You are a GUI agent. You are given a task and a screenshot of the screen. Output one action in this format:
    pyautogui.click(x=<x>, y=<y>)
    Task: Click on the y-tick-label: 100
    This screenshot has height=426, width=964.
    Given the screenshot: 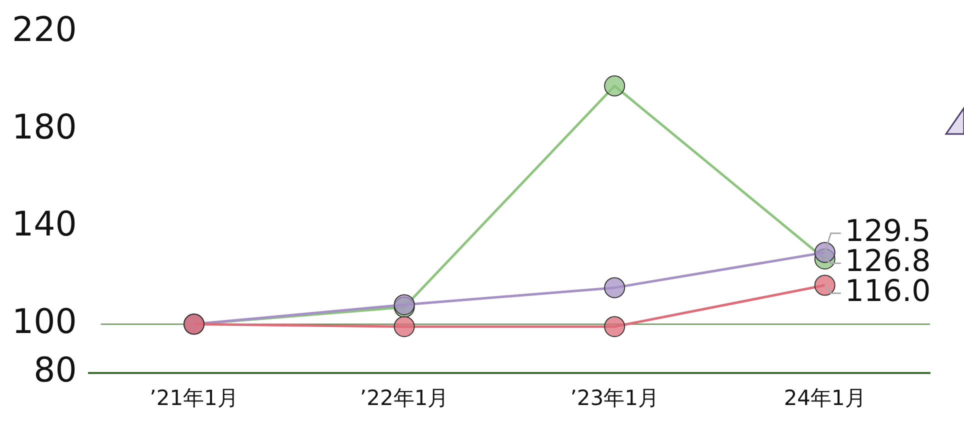 What is the action you would take?
    pyautogui.click(x=44, y=322)
    